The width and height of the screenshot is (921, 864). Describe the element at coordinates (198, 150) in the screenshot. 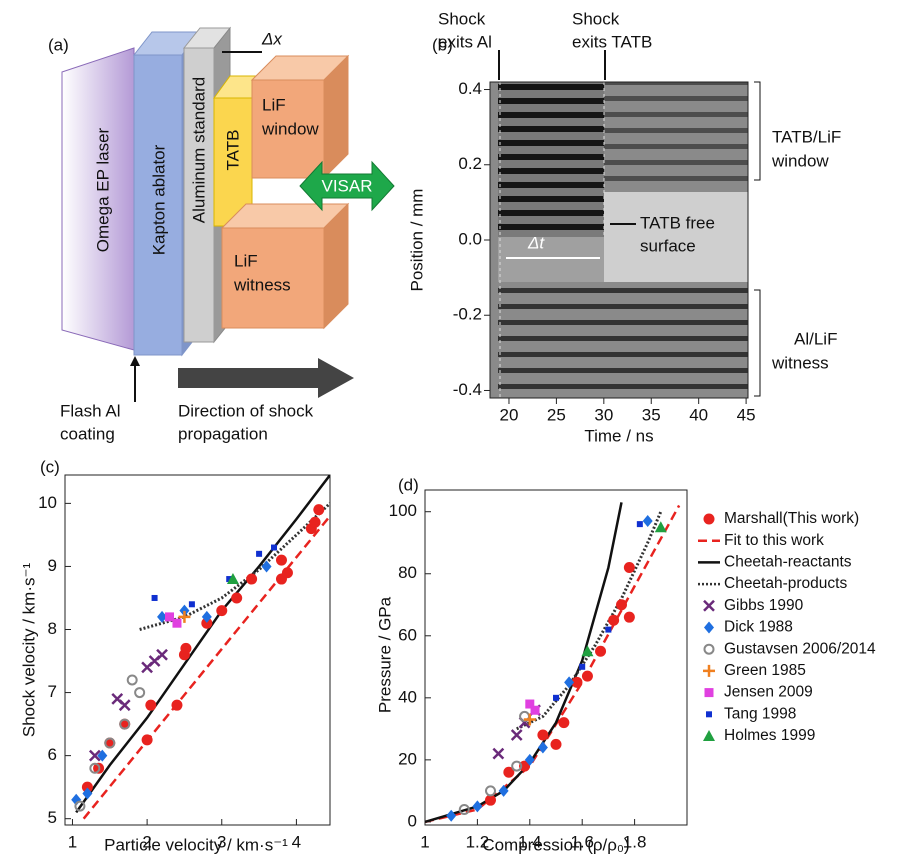

I see `standard-label: Aluminum standard` at that location.